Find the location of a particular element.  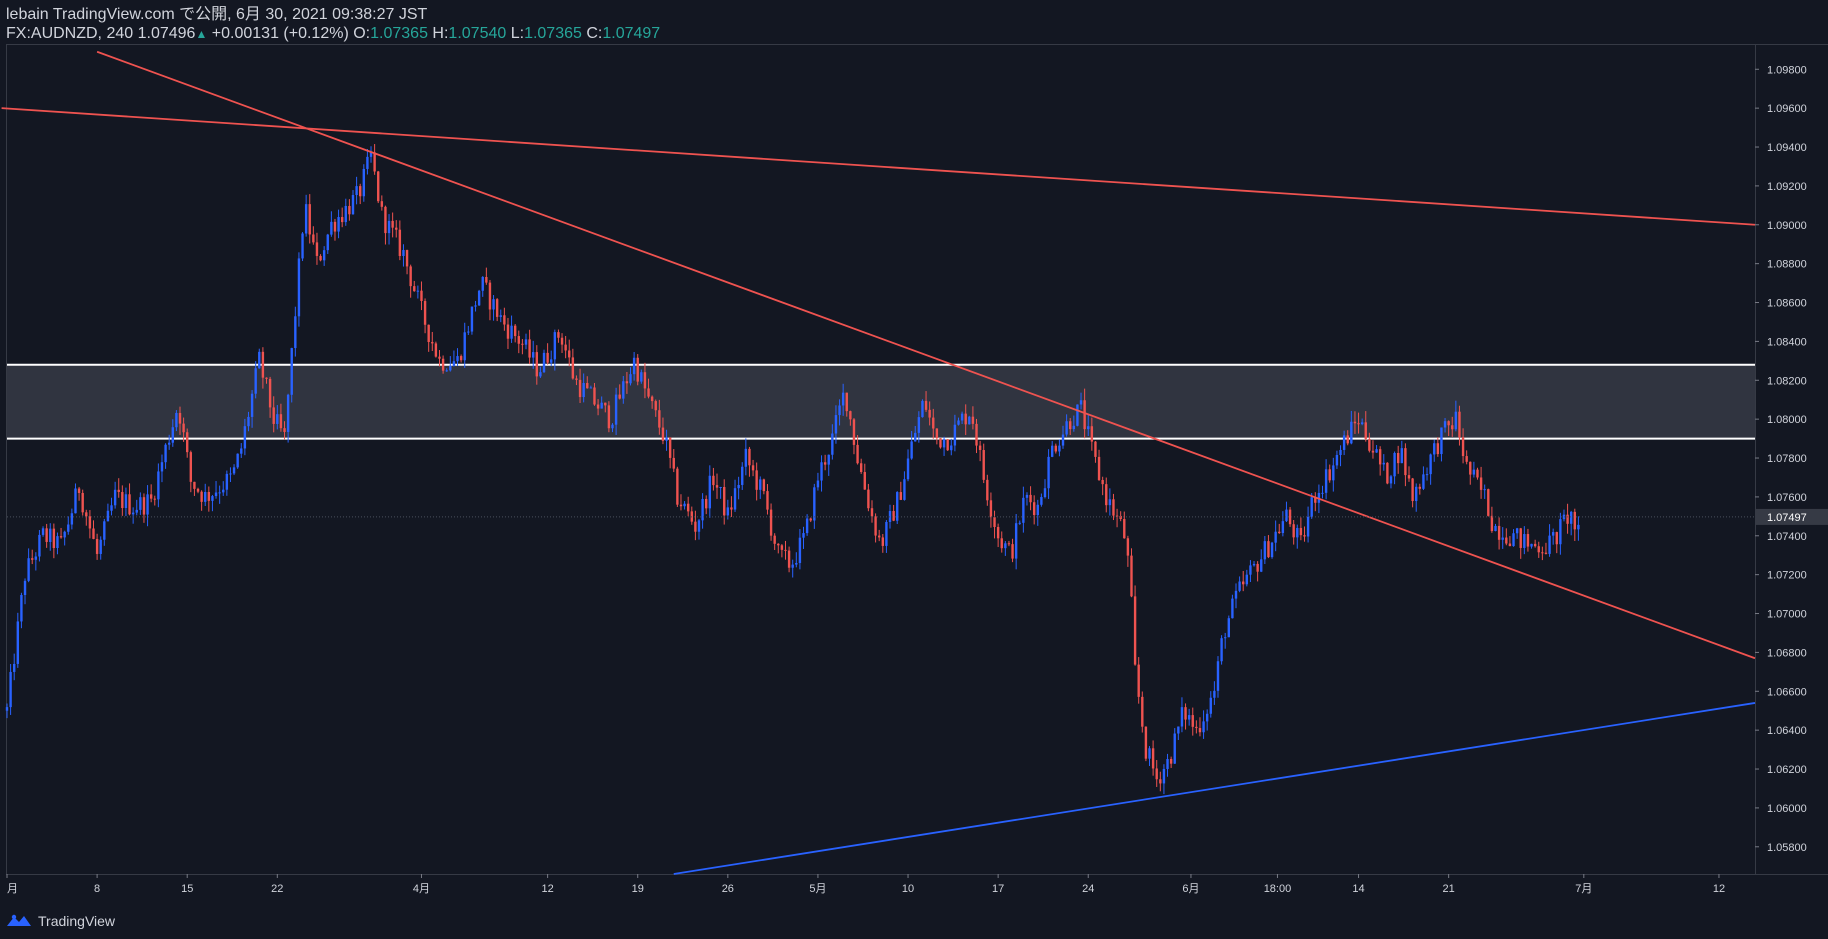

change-text: +0.00131 (+0.12%) is located at coordinates (280, 33).